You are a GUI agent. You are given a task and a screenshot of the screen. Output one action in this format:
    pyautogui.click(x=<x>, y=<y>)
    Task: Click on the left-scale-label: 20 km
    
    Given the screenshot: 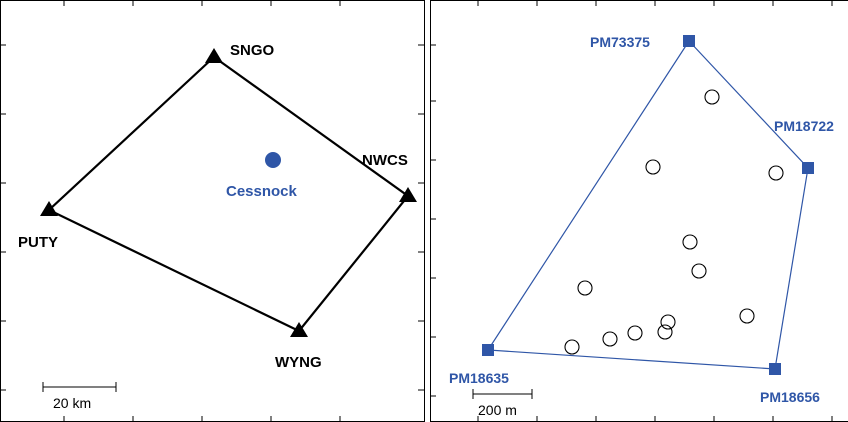 What is the action you would take?
    pyautogui.click(x=72, y=403)
    